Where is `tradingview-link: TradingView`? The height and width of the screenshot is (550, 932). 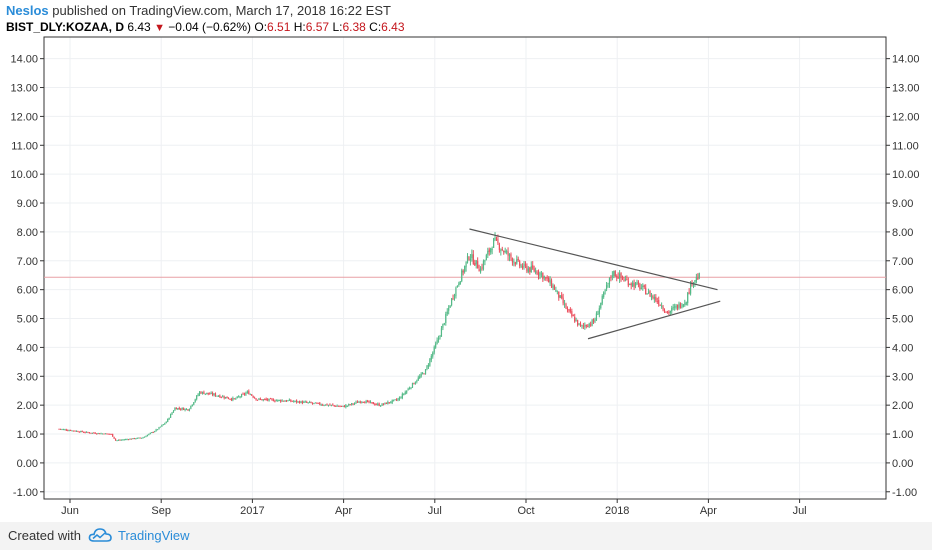
tradingview-link: TradingView is located at coordinates (154, 535).